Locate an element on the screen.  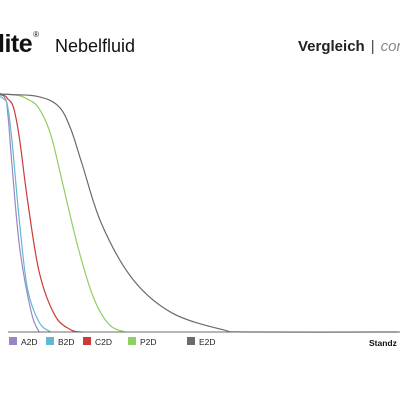
legend-label-b2d: B2D is located at coordinates (66, 342).